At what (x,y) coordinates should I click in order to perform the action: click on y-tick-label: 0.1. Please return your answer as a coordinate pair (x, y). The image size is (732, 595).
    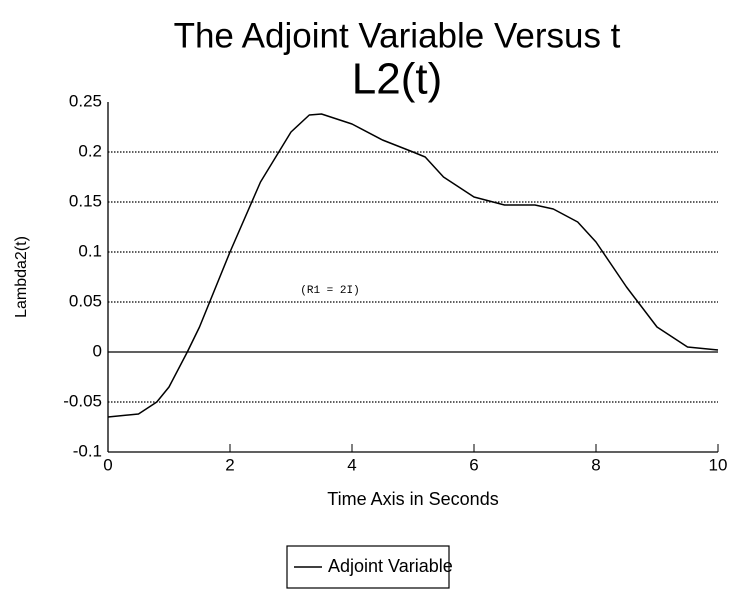
    Looking at the image, I should click on (90, 250).